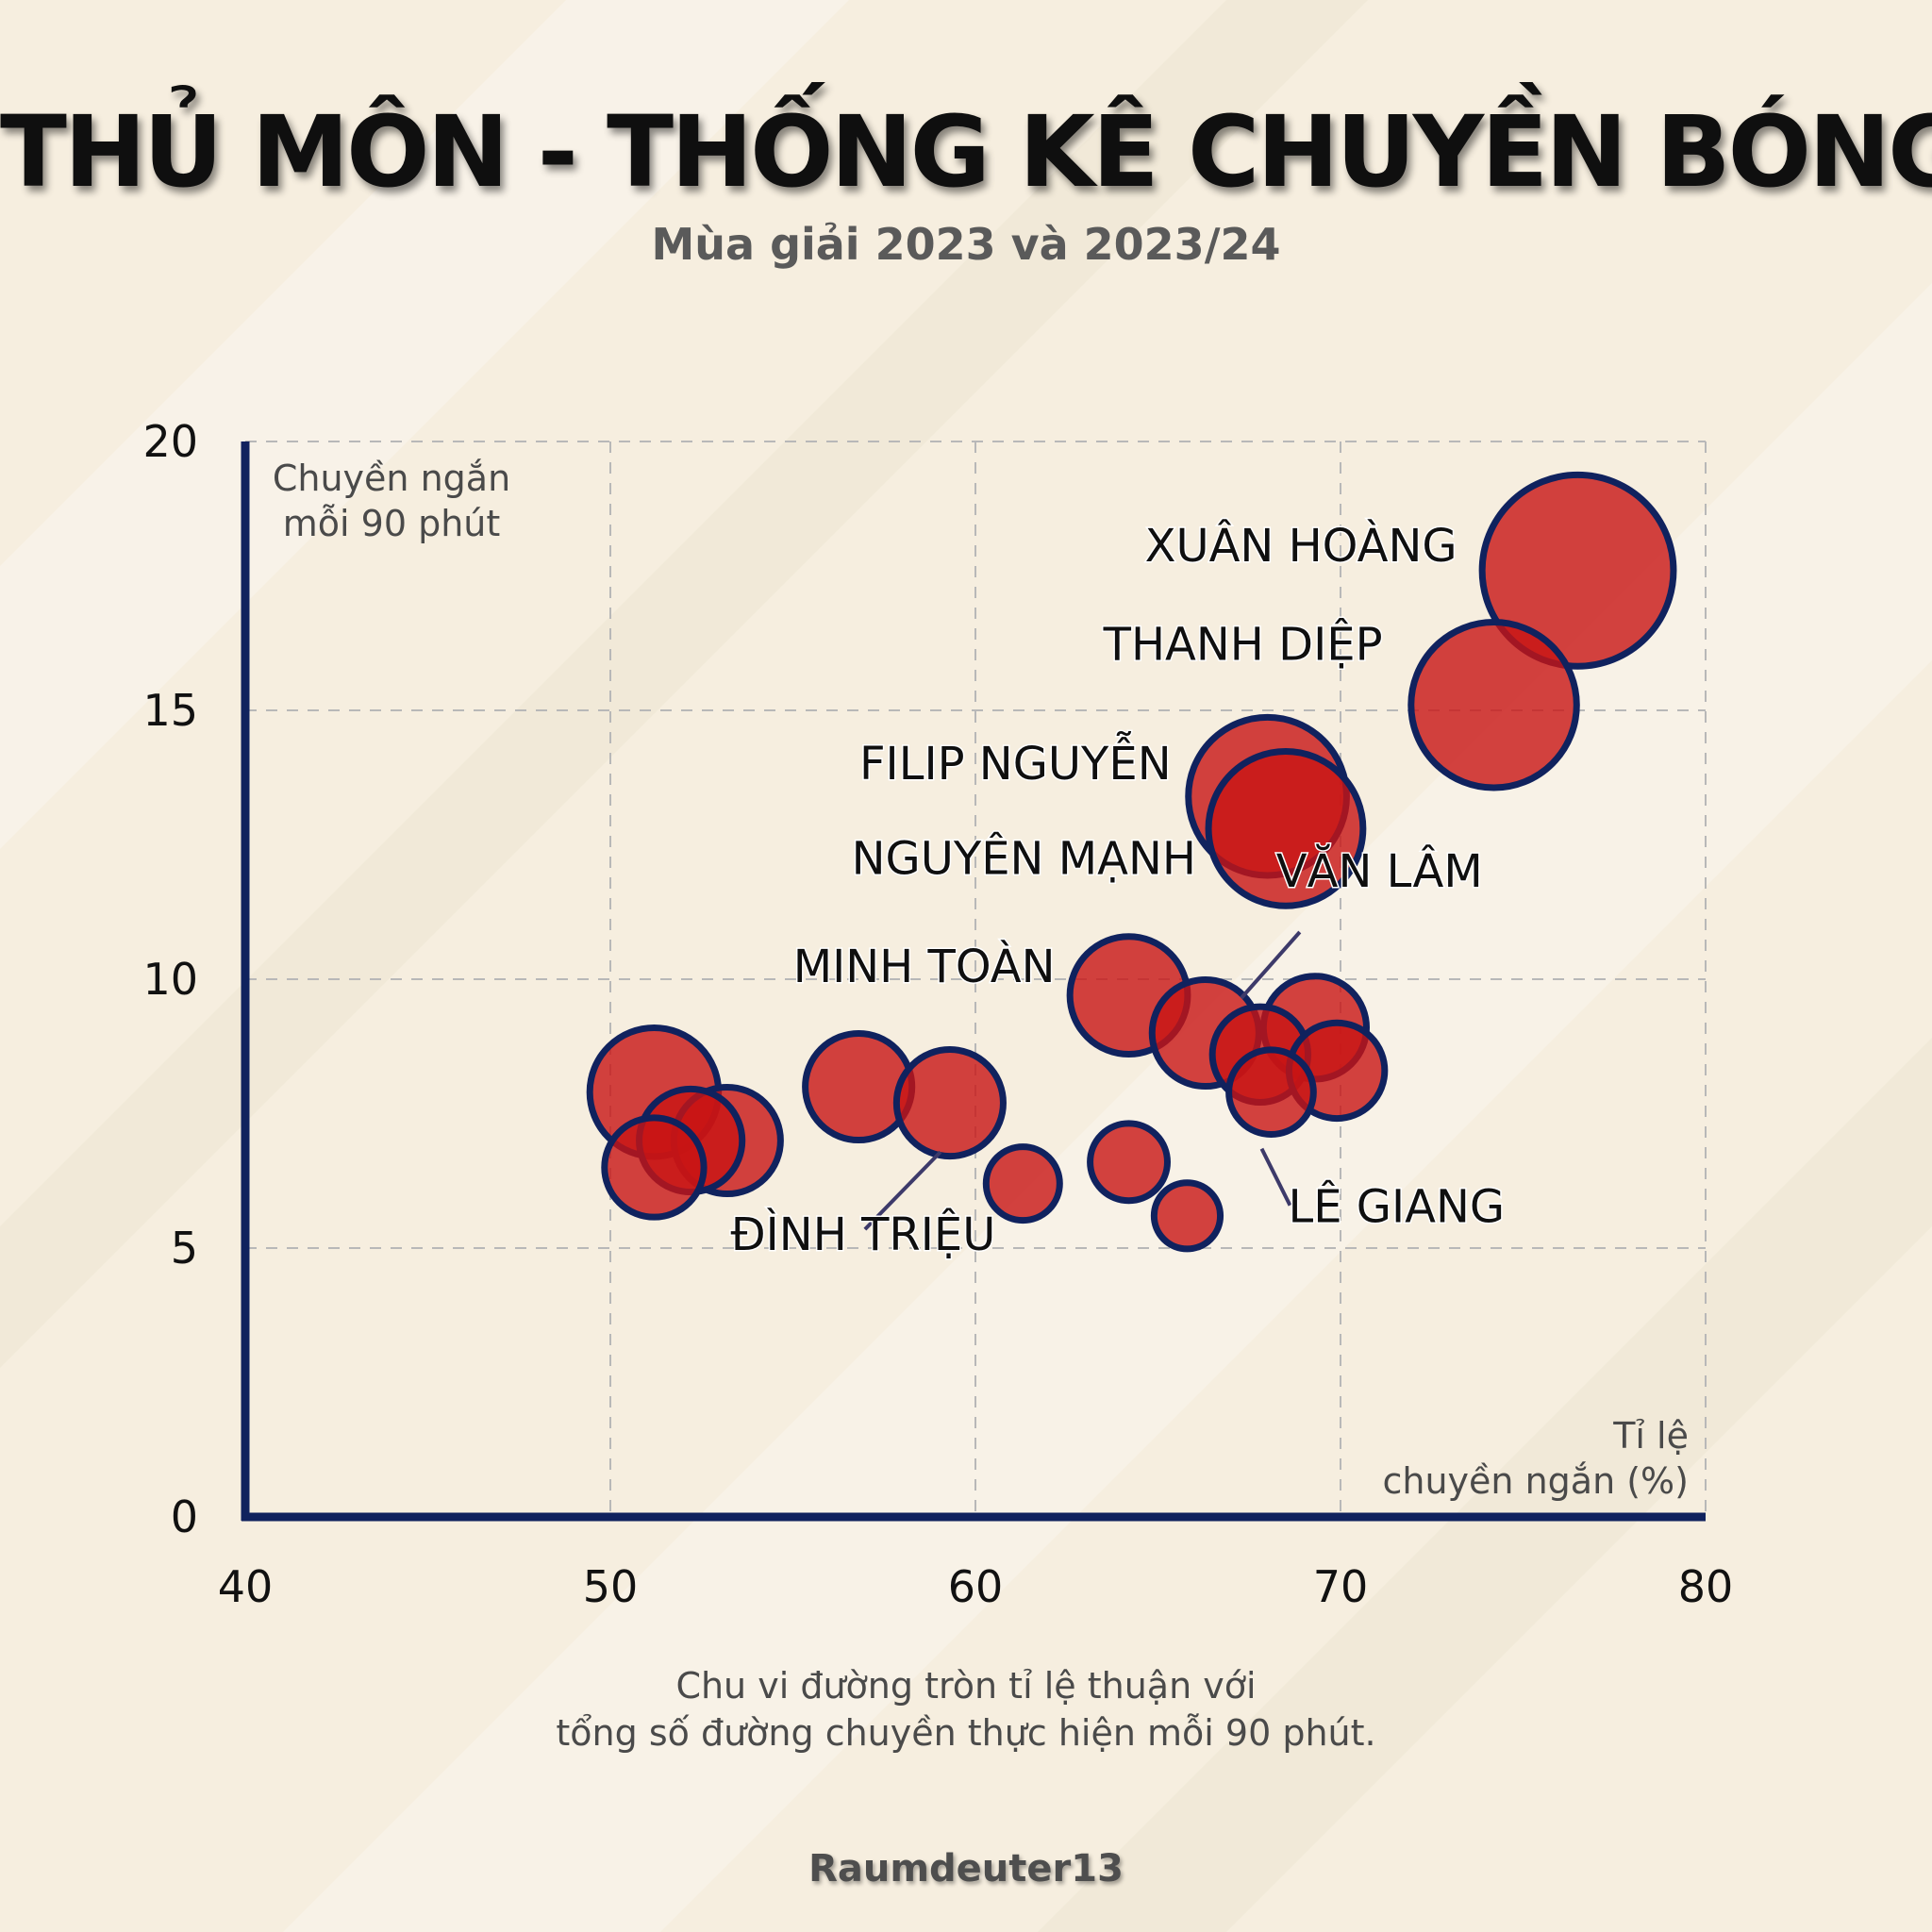  I want to click on point-label: XUÂN HOÀNG, so click(1301, 546).